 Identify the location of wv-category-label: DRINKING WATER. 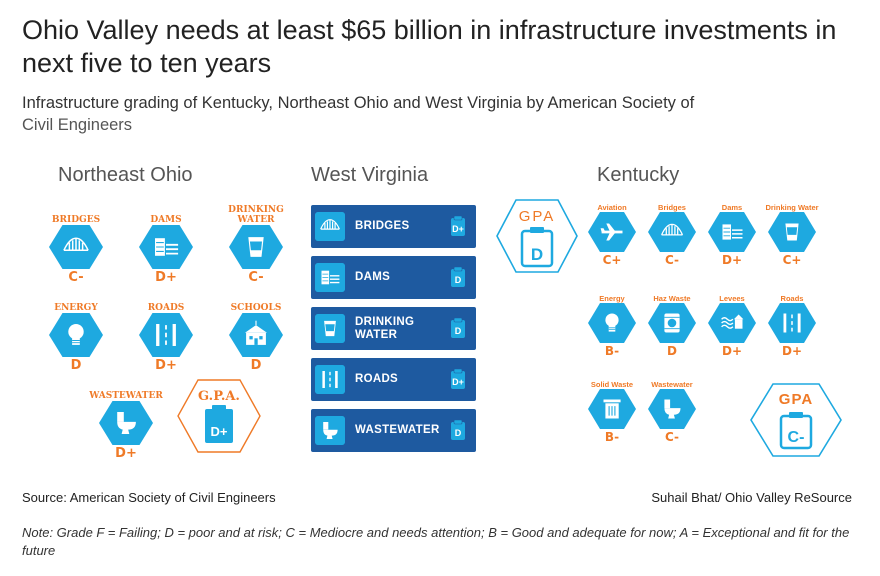
(385, 328).